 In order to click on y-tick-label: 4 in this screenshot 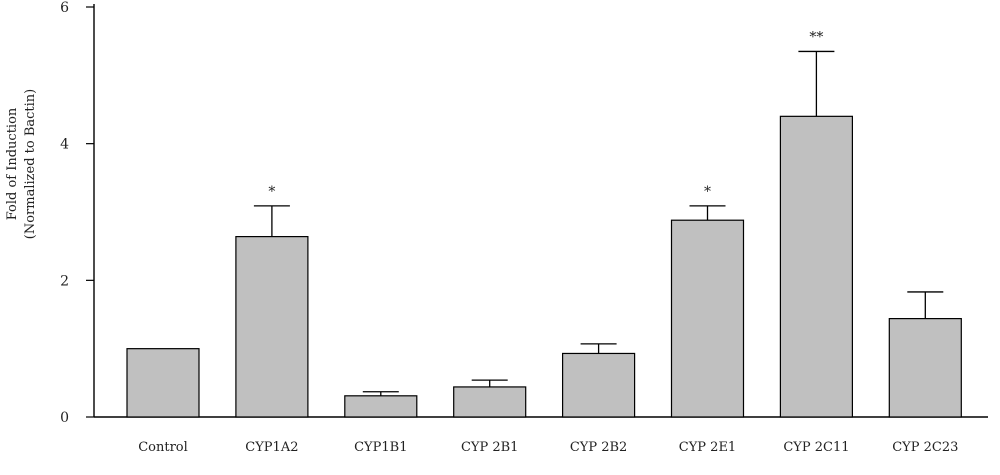, I will do `click(64, 145)`.